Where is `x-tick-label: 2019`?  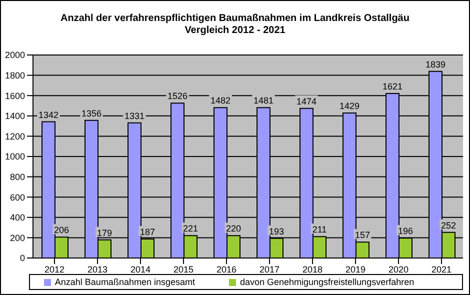
x-tick-label: 2019 is located at coordinates (355, 269).